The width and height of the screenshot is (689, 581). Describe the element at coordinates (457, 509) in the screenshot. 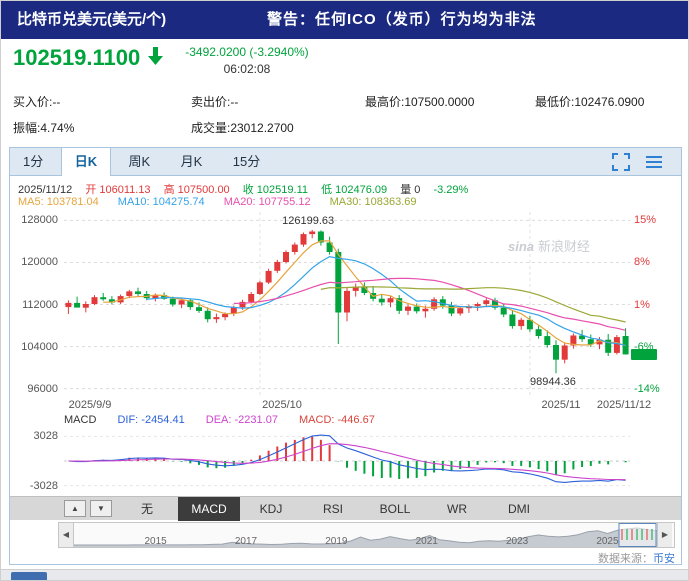

I see `indicator-tab-wr: WR` at that location.